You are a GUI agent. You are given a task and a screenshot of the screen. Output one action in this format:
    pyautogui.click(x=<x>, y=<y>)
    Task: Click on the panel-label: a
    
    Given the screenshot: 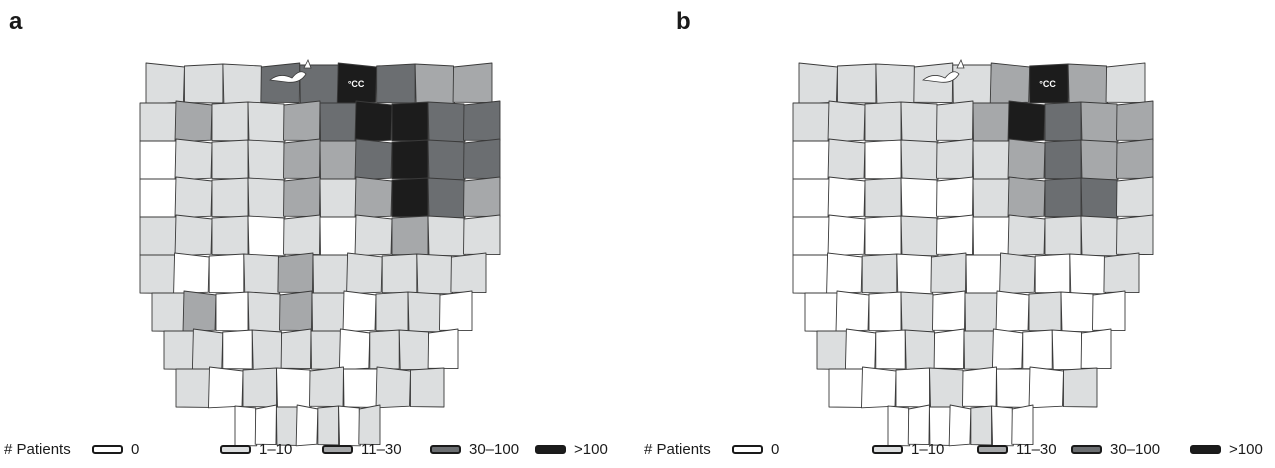 What is the action you would take?
    pyautogui.click(x=16, y=21)
    